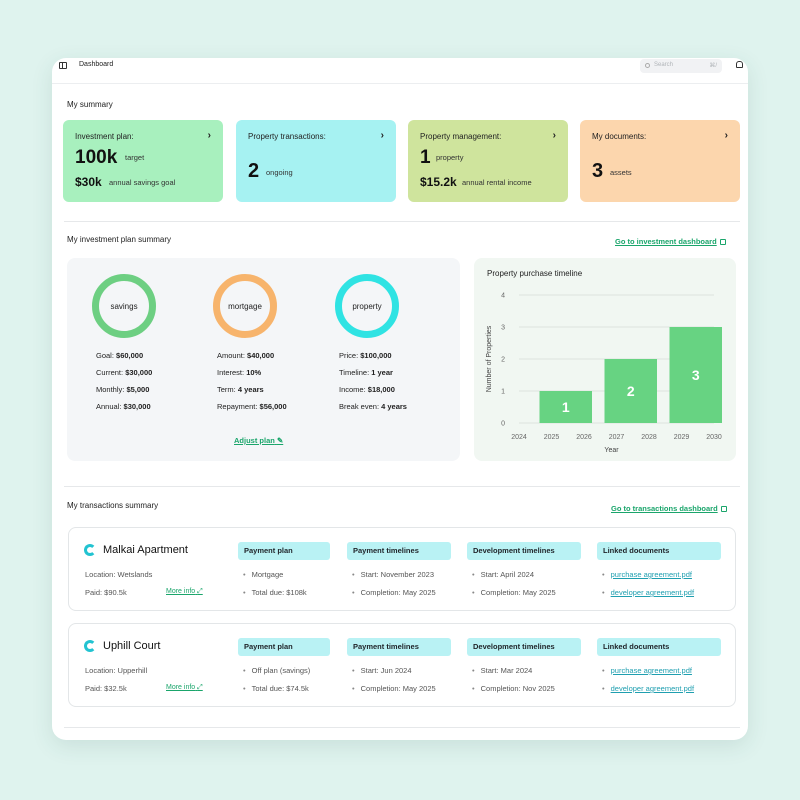 The image size is (800, 800). I want to click on card-big-value: 3, so click(598, 171).